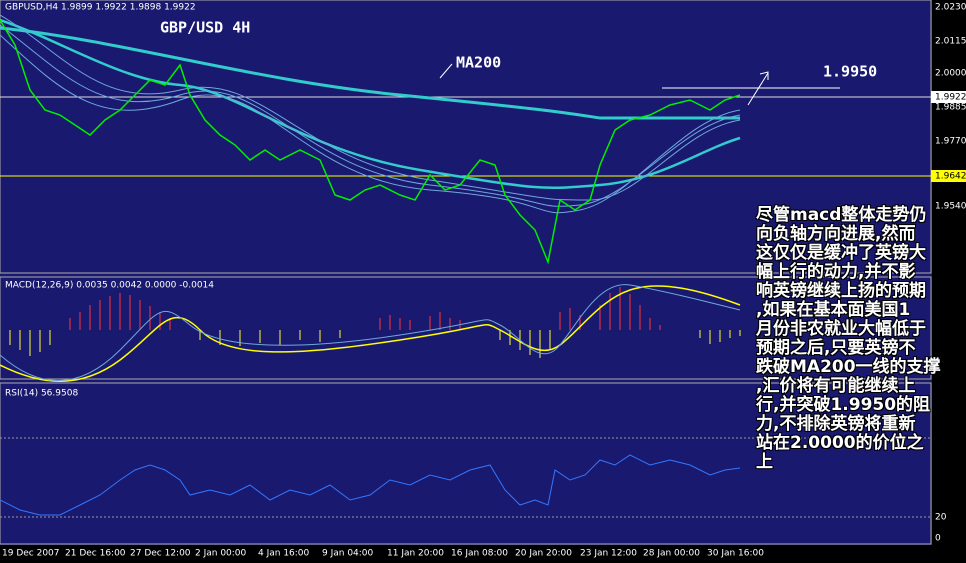 Image resolution: width=966 pixels, height=563 pixels. Describe the element at coordinates (836, 386) in the screenshot. I see `note-line: ,汇价将有可能继续上` at that location.